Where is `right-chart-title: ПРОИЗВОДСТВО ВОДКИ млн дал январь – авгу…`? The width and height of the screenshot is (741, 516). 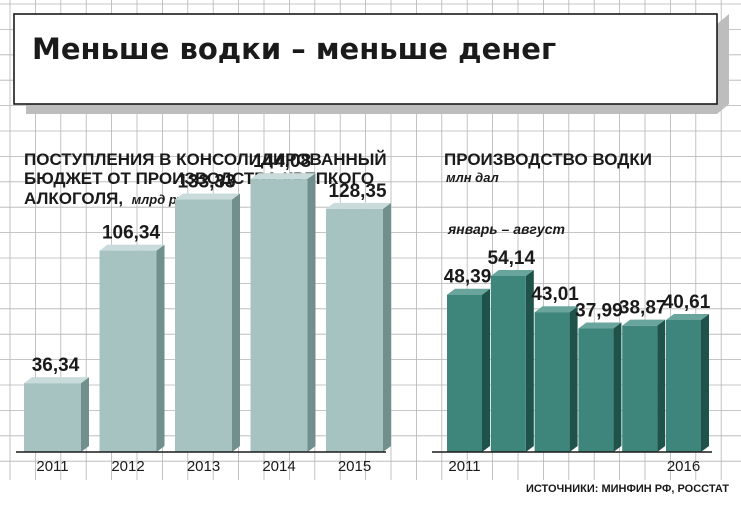
right-chart-title: ПРОИЗВОДСТВО ВОДКИ млн дал январь – авгу… is located at coordinates (548, 193).